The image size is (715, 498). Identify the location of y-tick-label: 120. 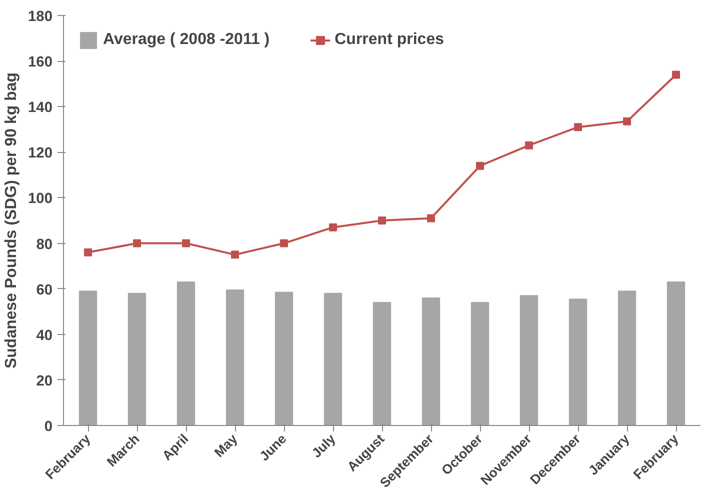
(40, 154).